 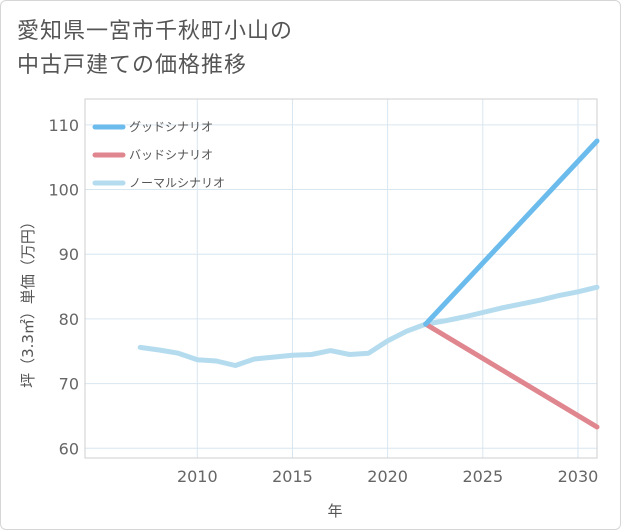 I want to click on y-tick-label-110: 110, so click(x=63, y=125).